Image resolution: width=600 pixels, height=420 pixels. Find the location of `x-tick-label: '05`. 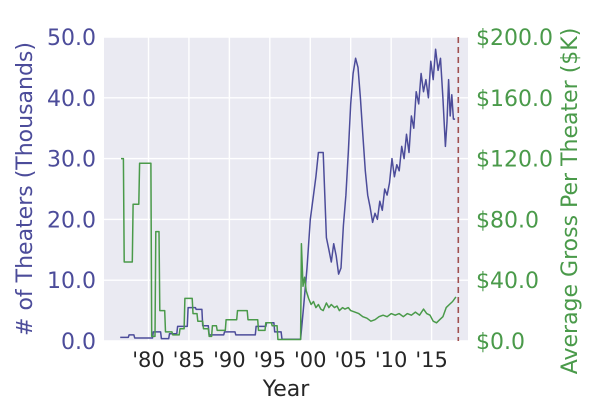

x-tick-label: '05 is located at coordinates (350, 360).